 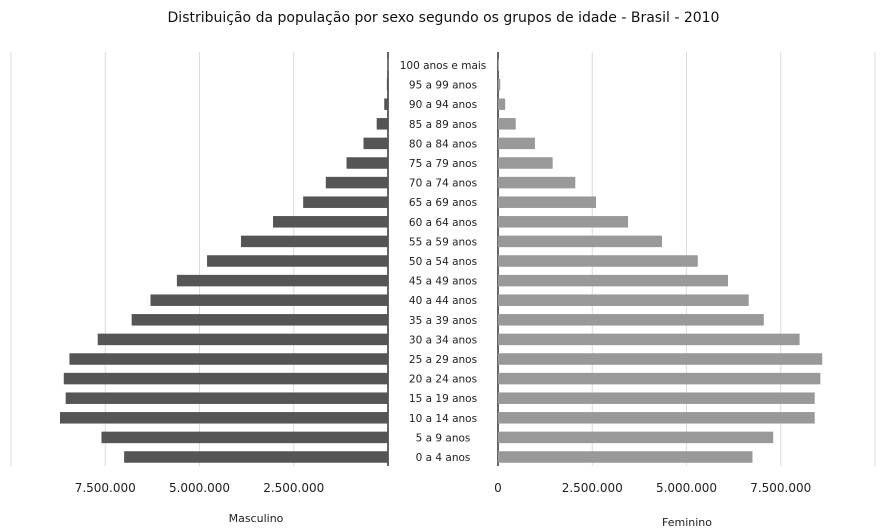 What do you see at coordinates (443, 399) in the screenshot?
I see `category-label-3: 15 a 19 anos` at bounding box center [443, 399].